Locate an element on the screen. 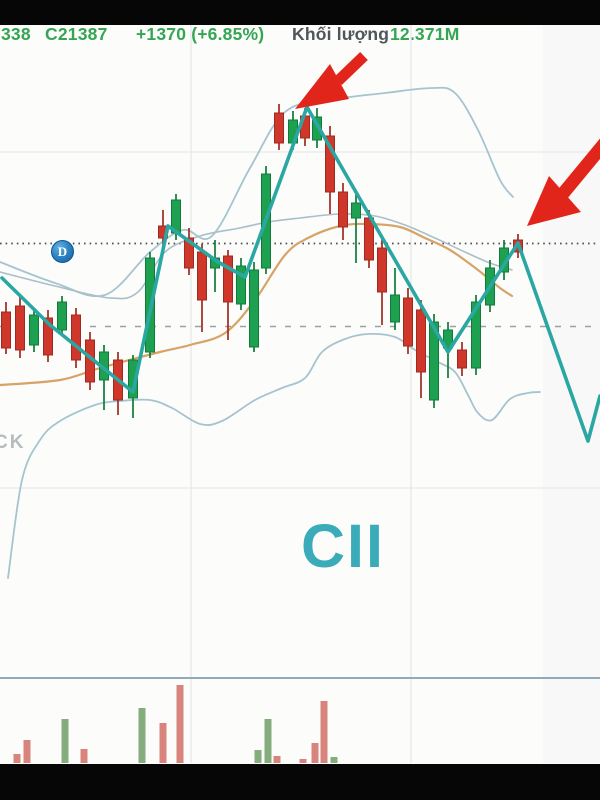 Image resolution: width=600 pixels, height=800 pixels. top-letterbox-bar is located at coordinates (300, 12).